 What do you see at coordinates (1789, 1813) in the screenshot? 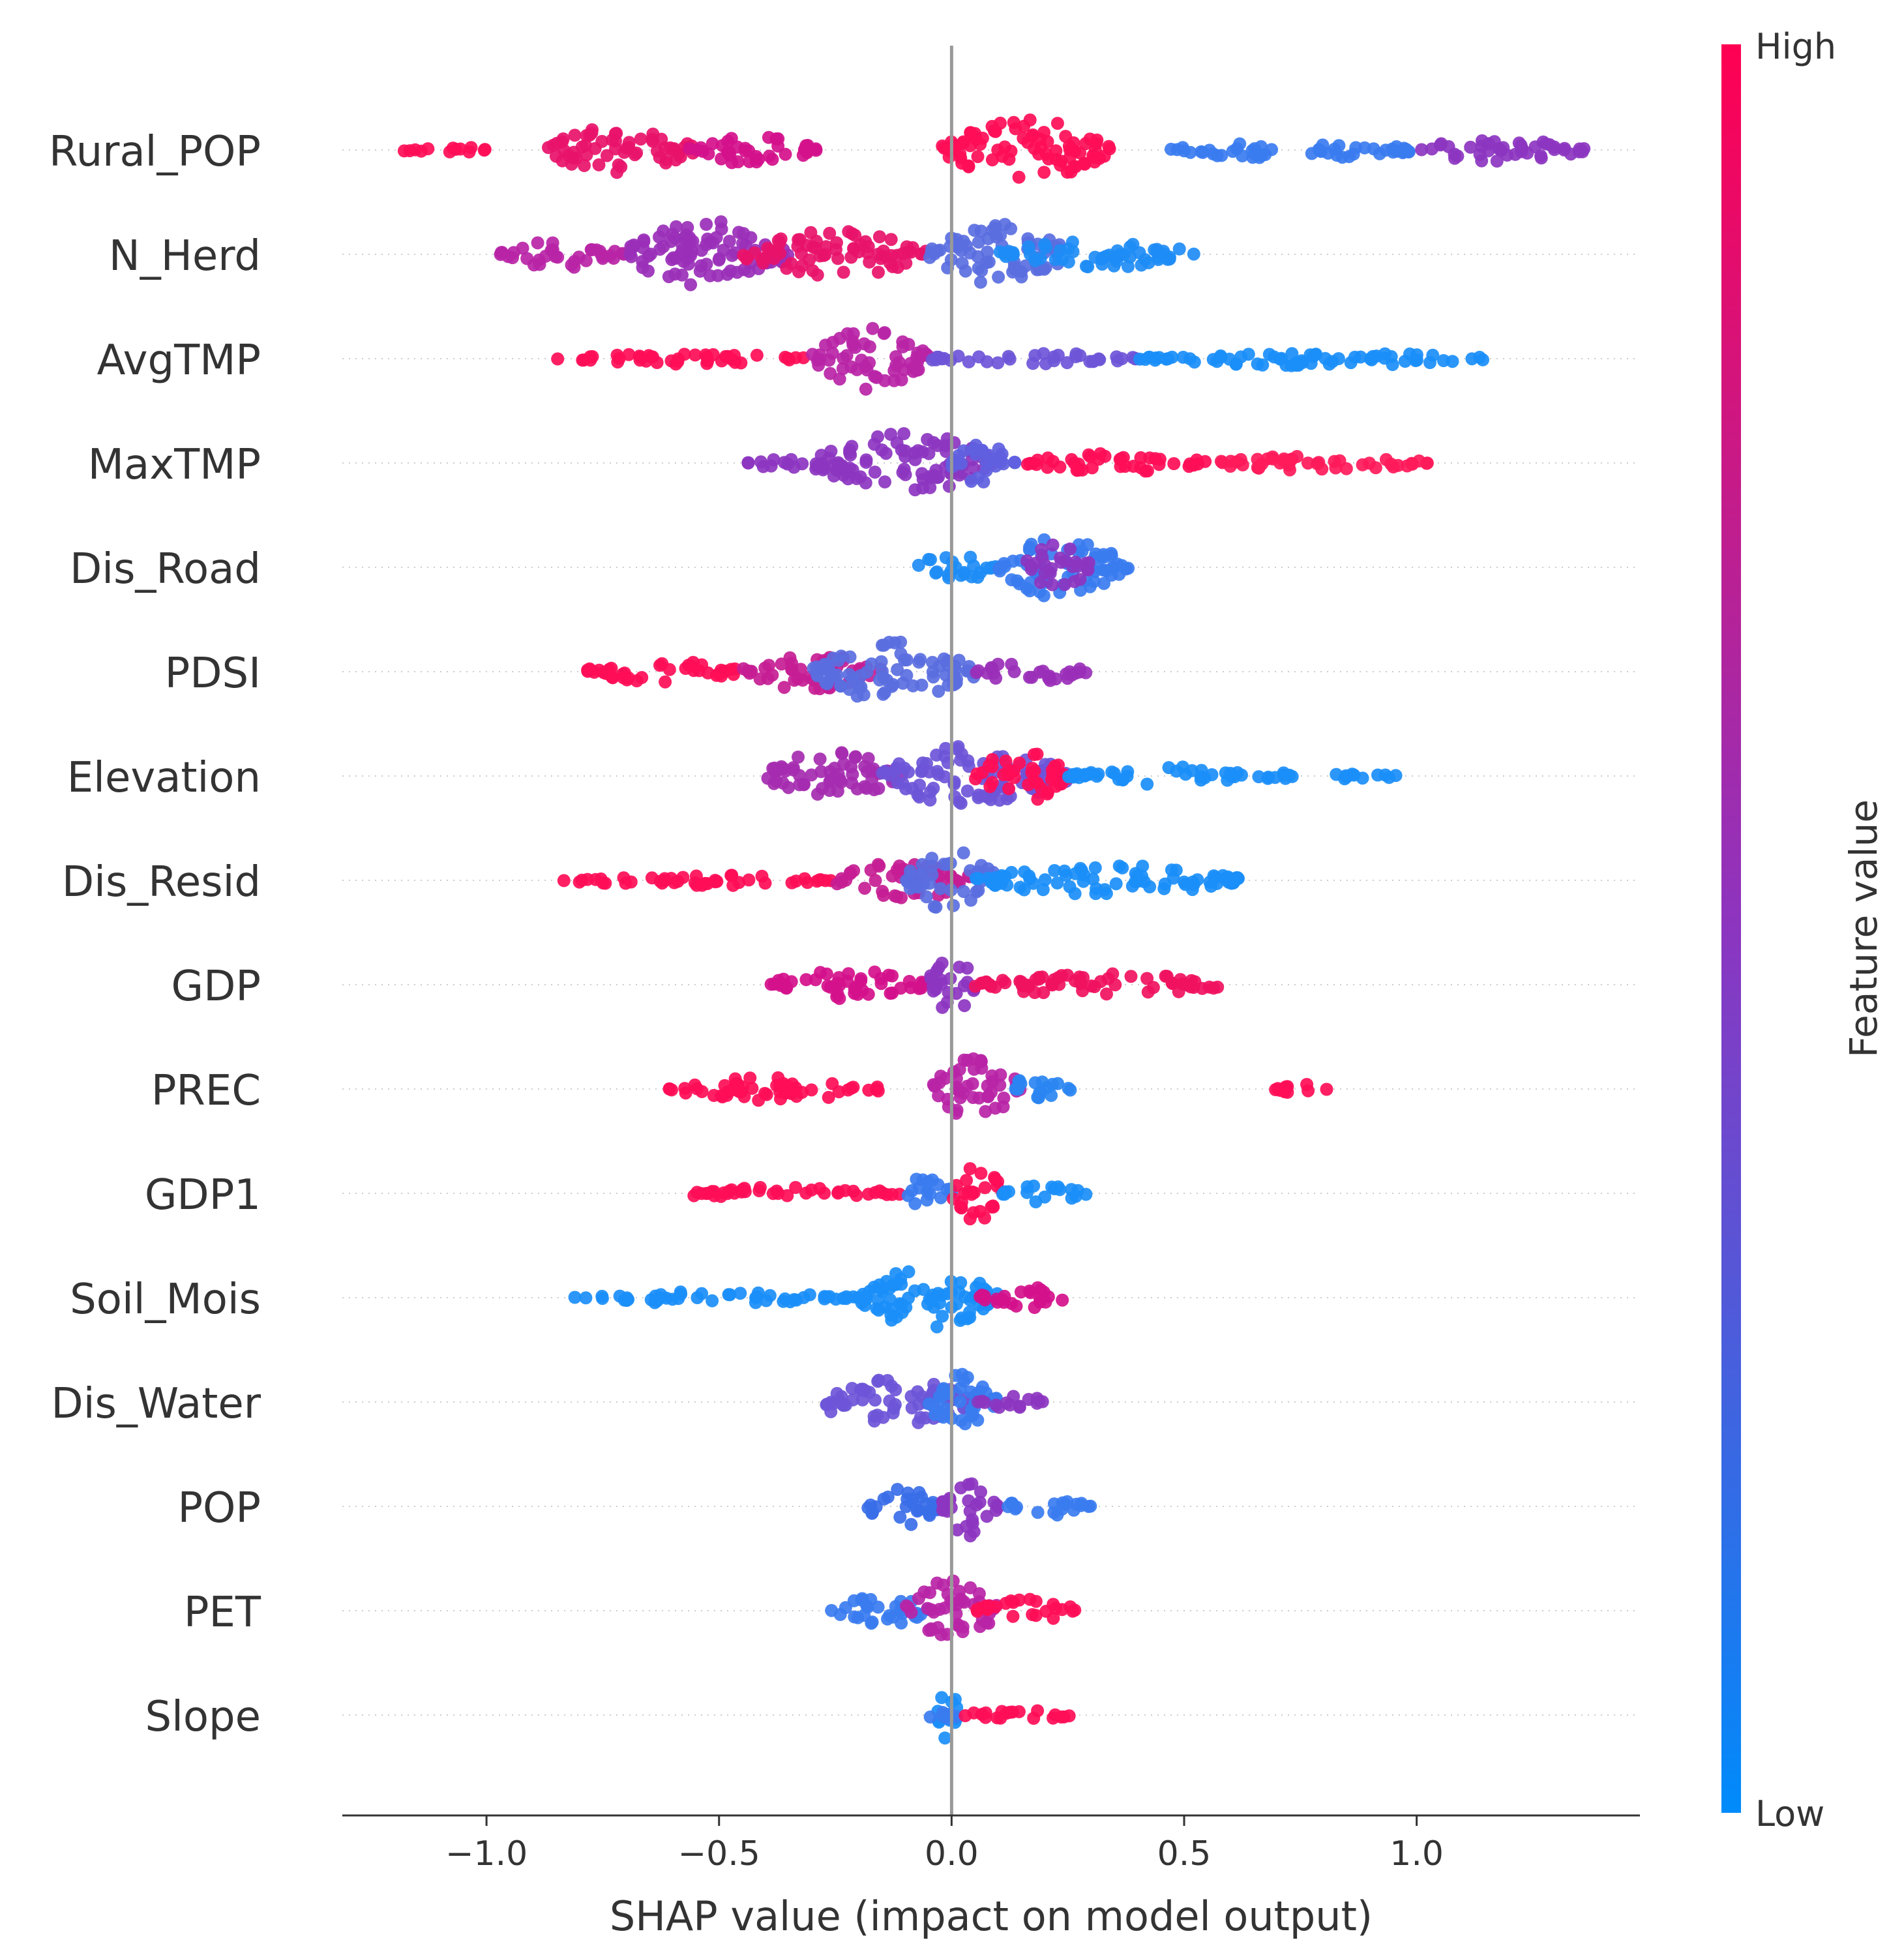
I see `colorbar-low-label: Low` at bounding box center [1789, 1813].